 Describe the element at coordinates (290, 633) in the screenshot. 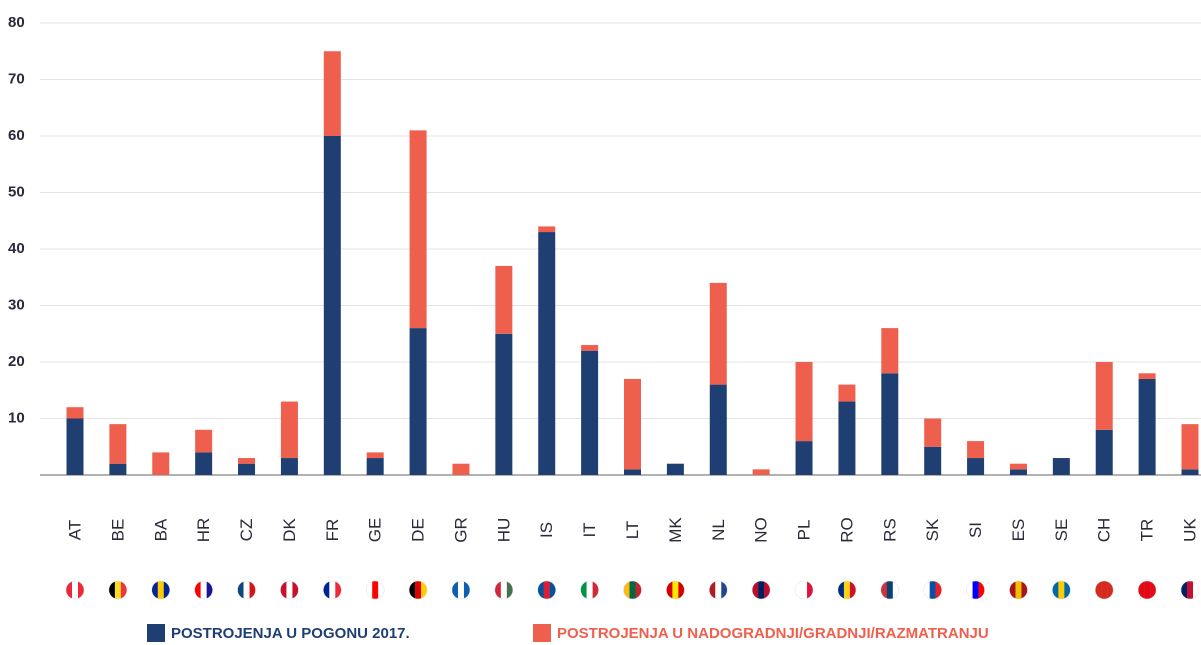

I see `legend-label: POSTROJENJA U POGONU 2017.` at that location.